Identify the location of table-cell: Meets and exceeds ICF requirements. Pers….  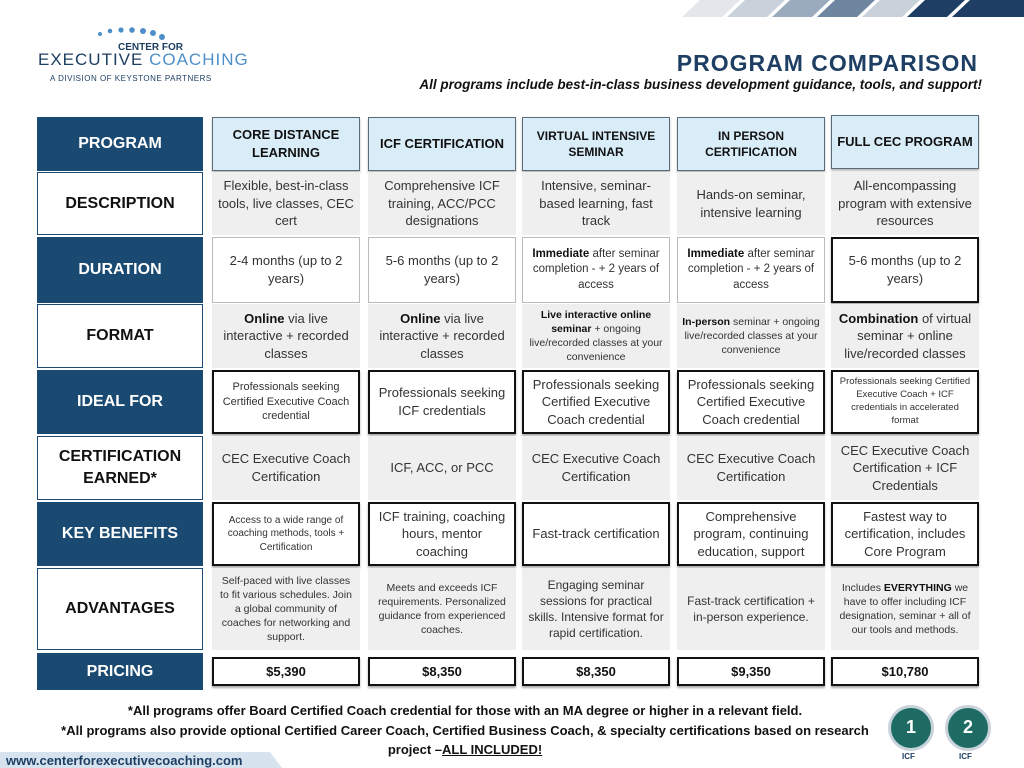
(442, 609).